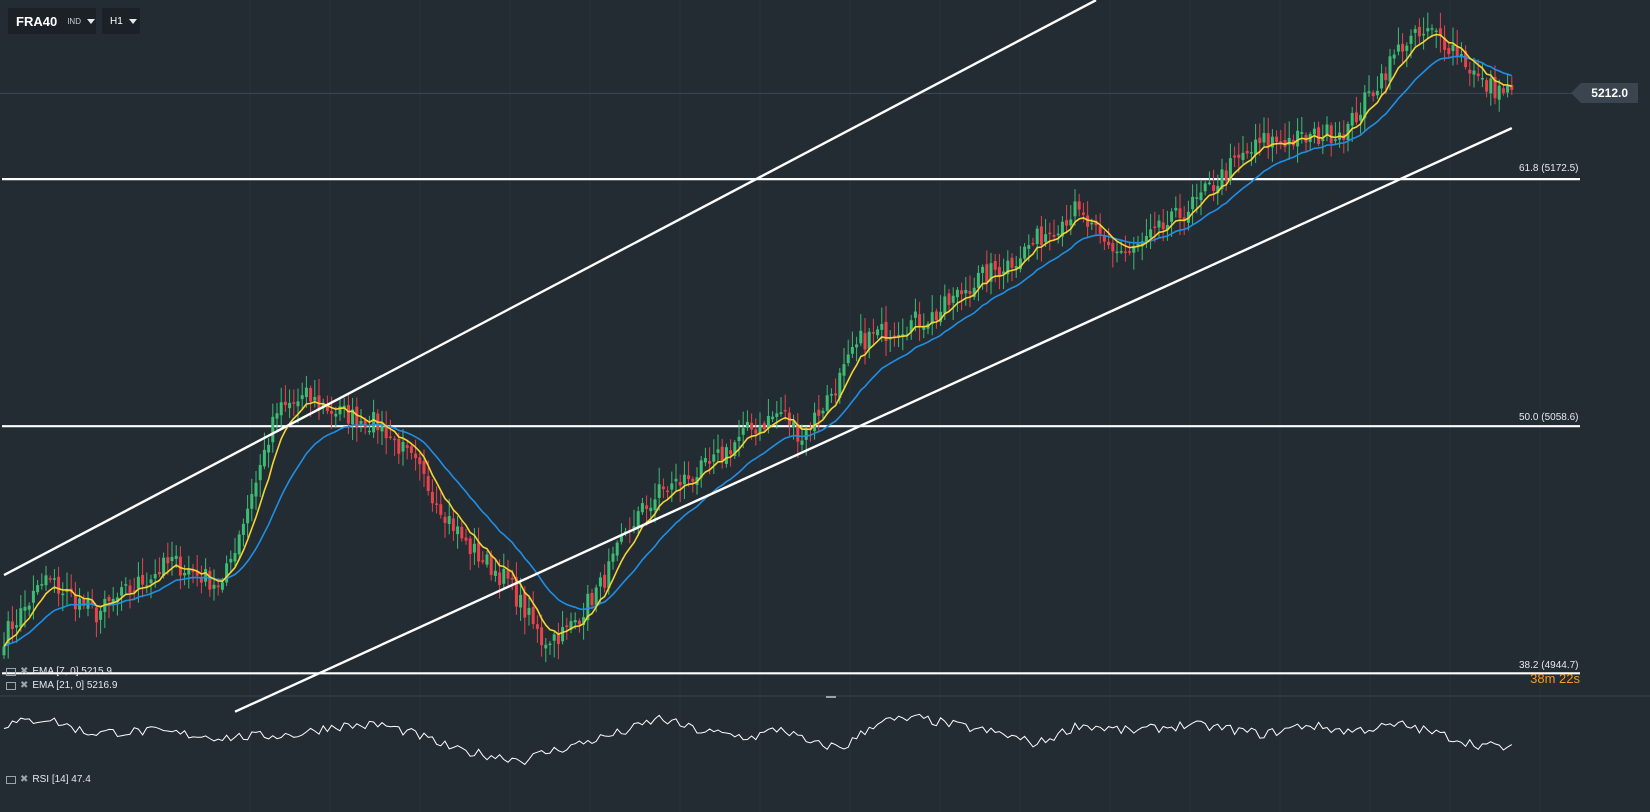 This screenshot has height=812, width=1650. I want to click on ema-fast-legend: ✖ EMA [7, 0] 5215.9, so click(59, 671).